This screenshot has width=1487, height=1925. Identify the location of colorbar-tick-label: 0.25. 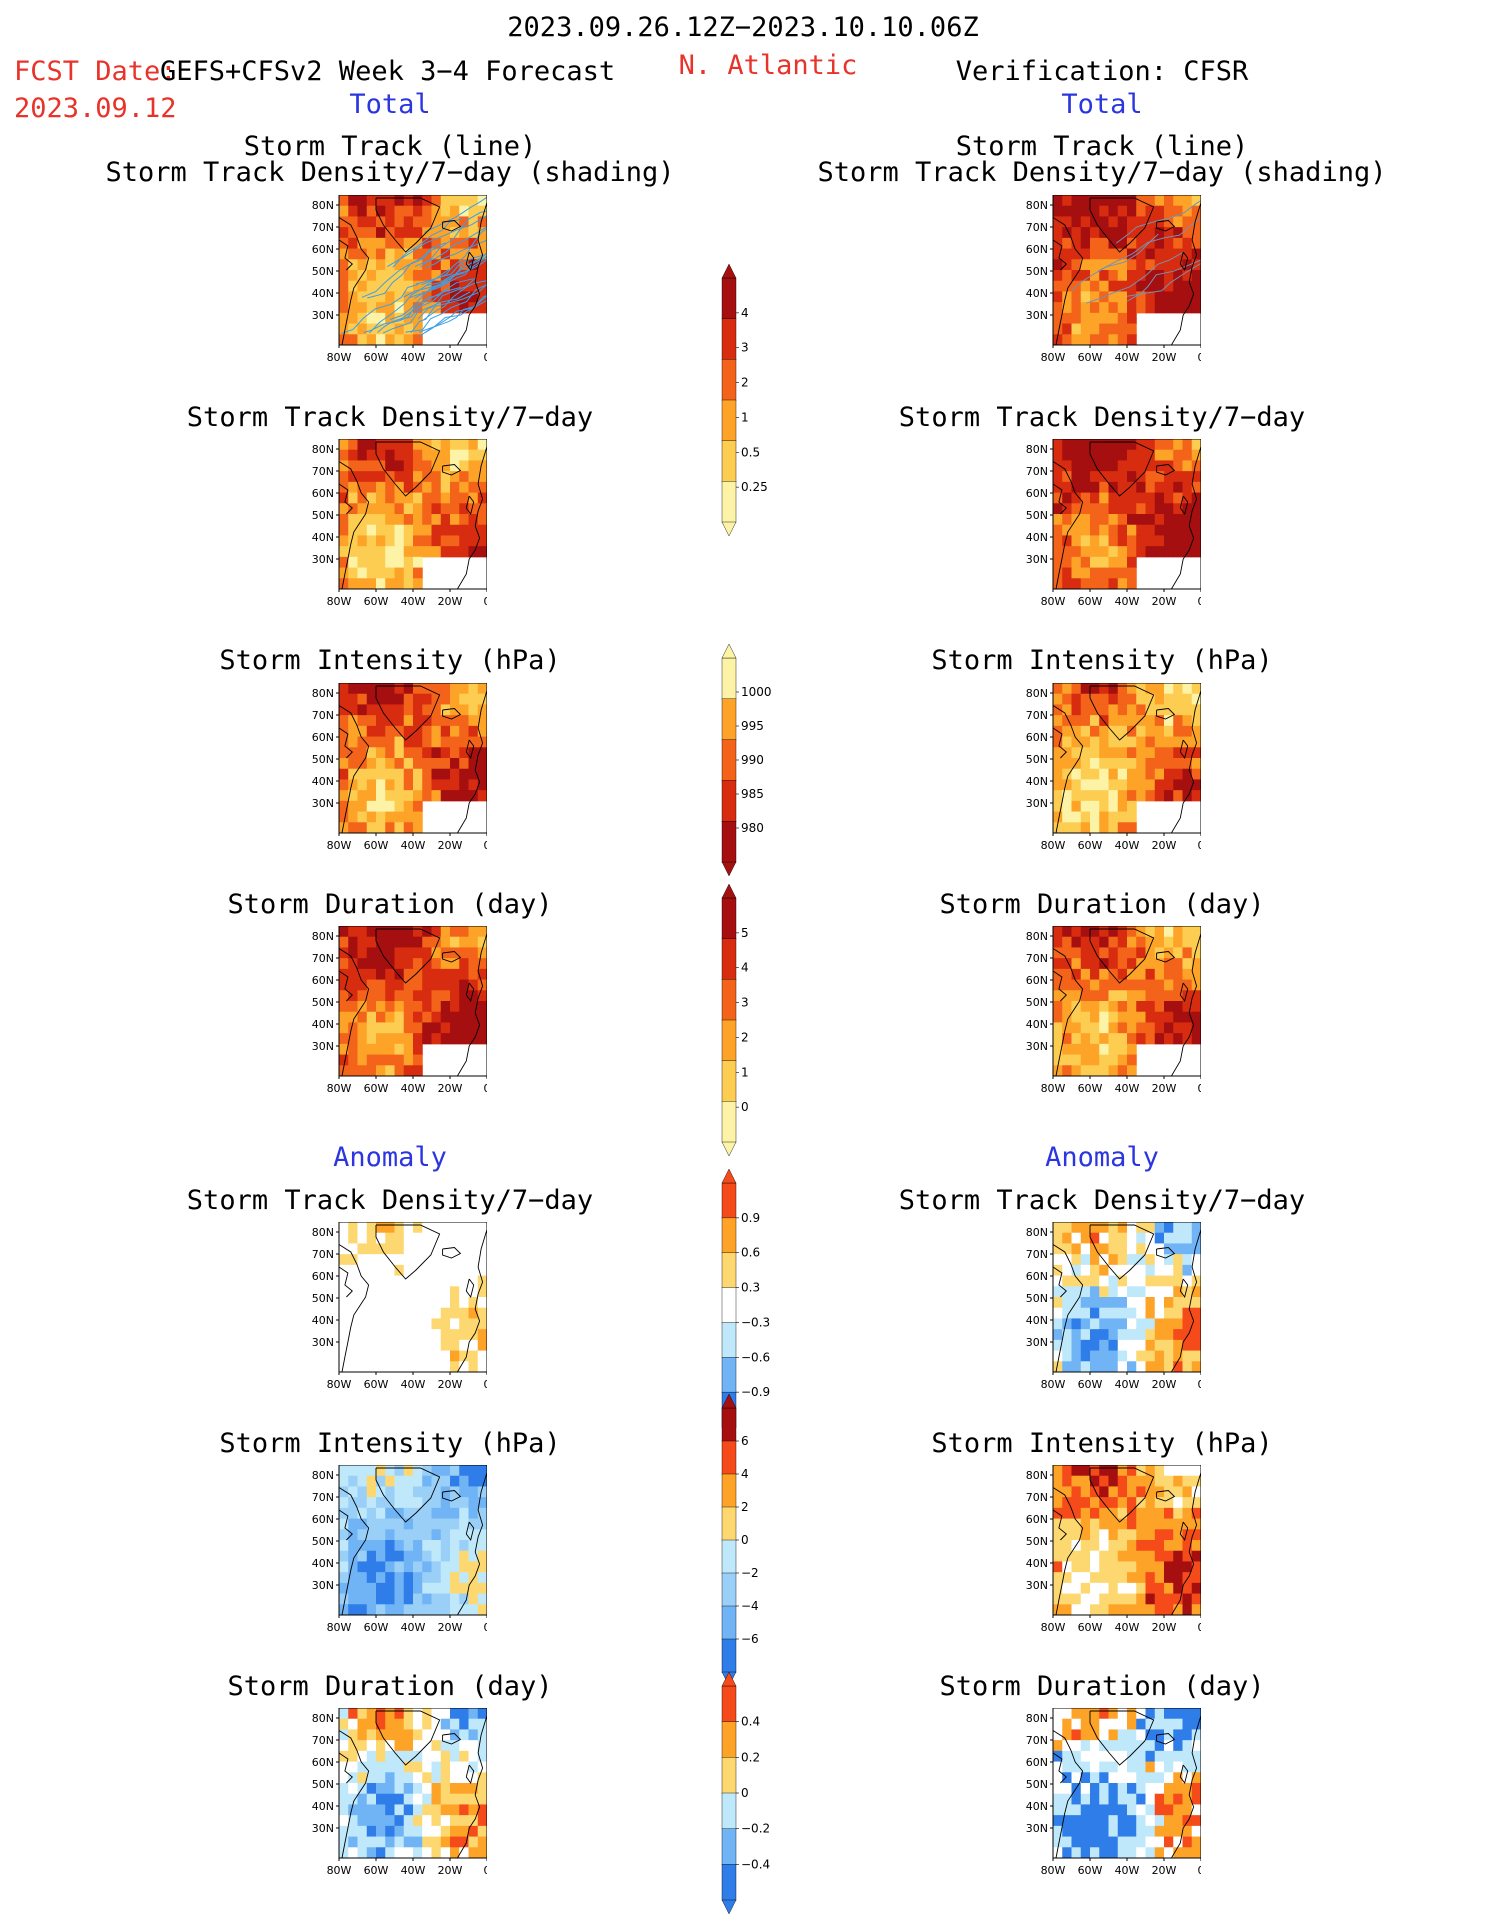
(754, 487).